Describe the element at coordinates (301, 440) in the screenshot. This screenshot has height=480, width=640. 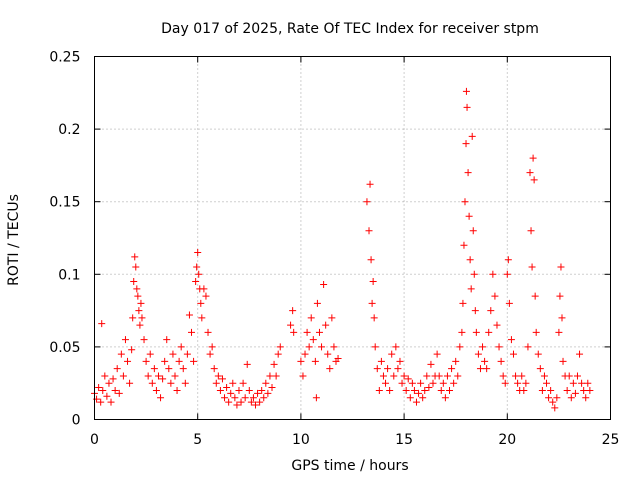
I see `x-tick-label: 10` at that location.